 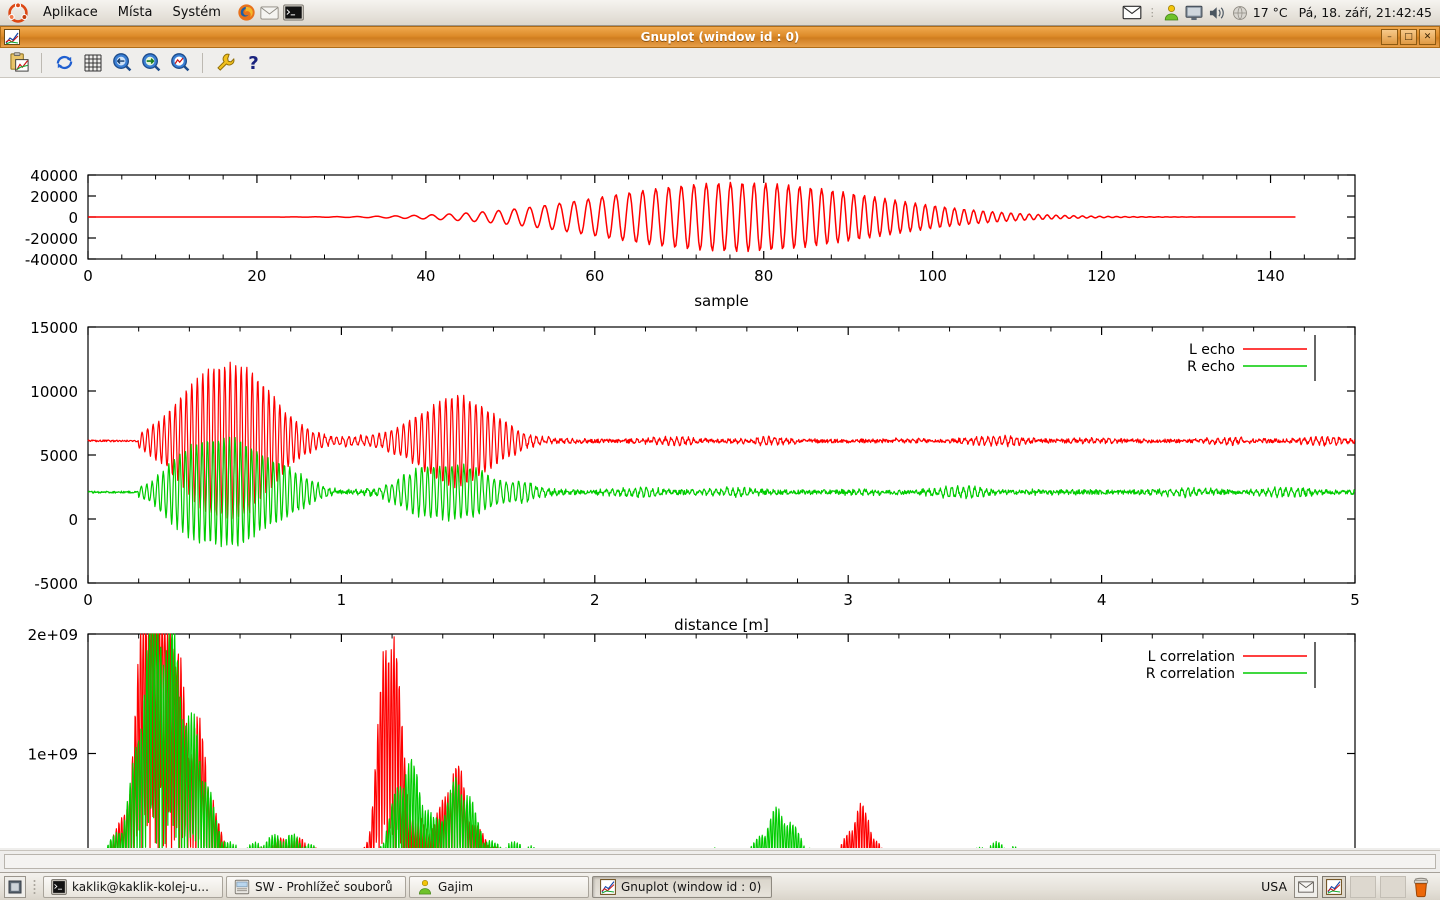 What do you see at coordinates (1270, 276) in the screenshot?
I see `xtick-label: 140` at bounding box center [1270, 276].